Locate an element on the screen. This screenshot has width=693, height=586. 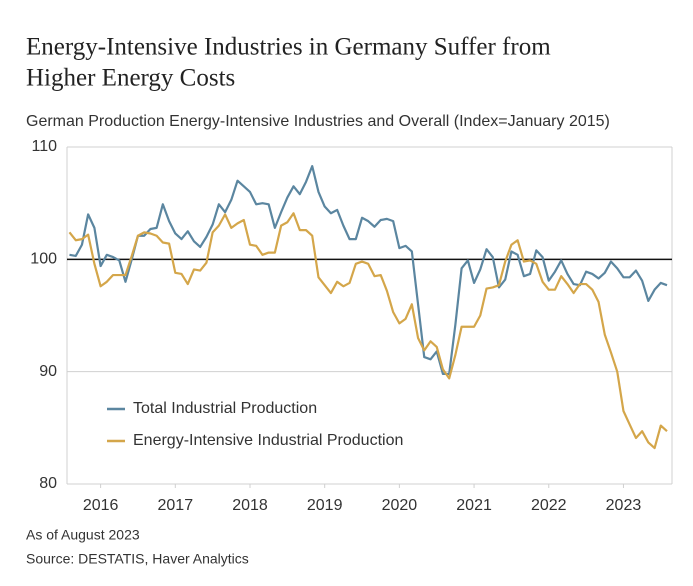
note: As of August 2023 is located at coordinates (83, 535).